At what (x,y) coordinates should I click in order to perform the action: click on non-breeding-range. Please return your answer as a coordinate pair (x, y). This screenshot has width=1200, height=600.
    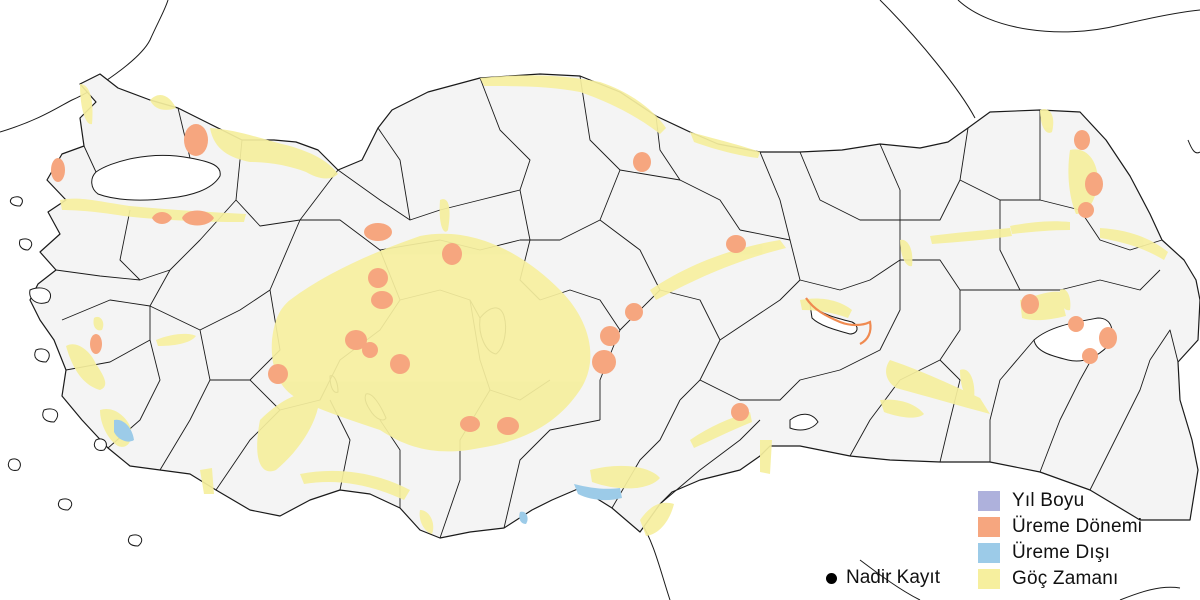
    Looking at the image, I should click on (368, 471).